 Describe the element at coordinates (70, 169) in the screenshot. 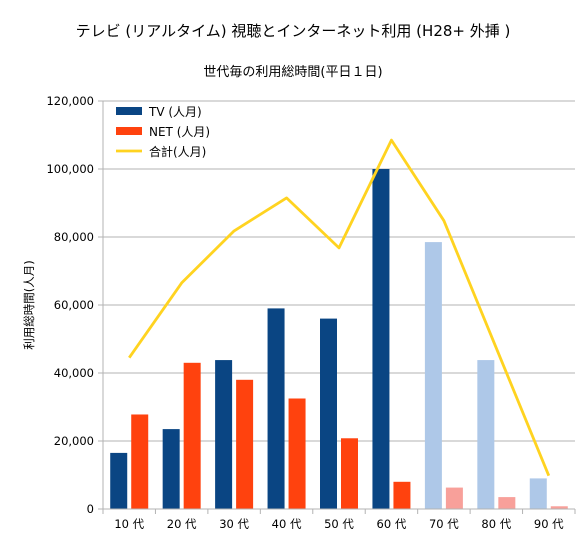

I see `y-tick-label: 100,000` at that location.